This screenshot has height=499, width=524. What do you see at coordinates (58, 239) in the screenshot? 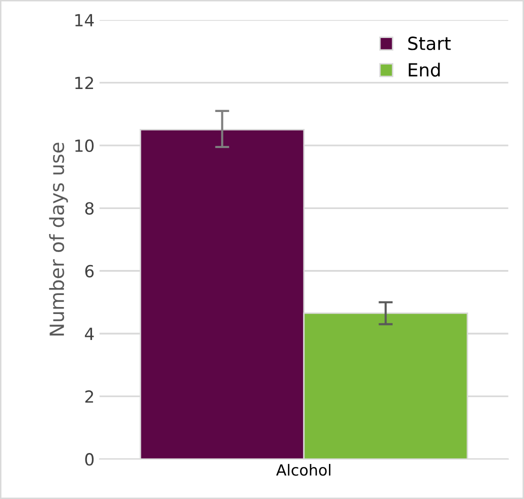
I see `y-axis-title: Number of days use` at bounding box center [58, 239].